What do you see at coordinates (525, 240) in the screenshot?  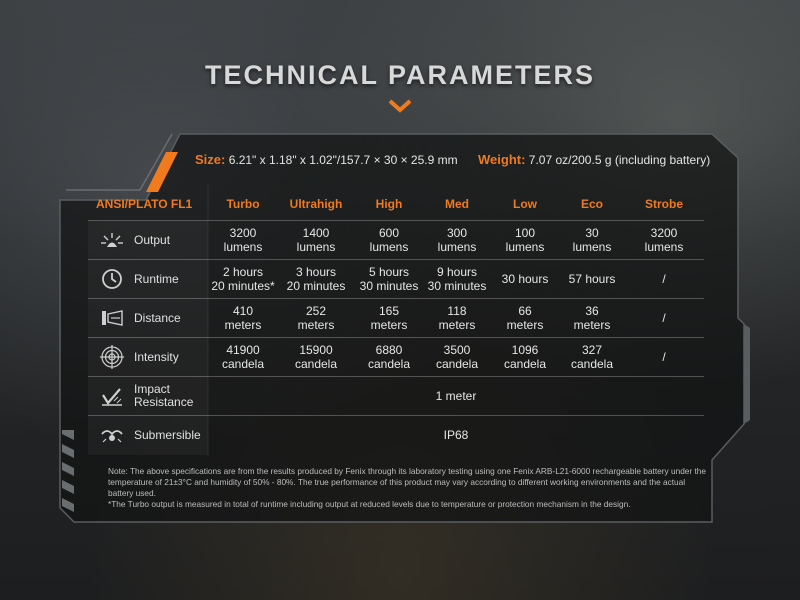 I see `cell: 100 lumens` at bounding box center [525, 240].